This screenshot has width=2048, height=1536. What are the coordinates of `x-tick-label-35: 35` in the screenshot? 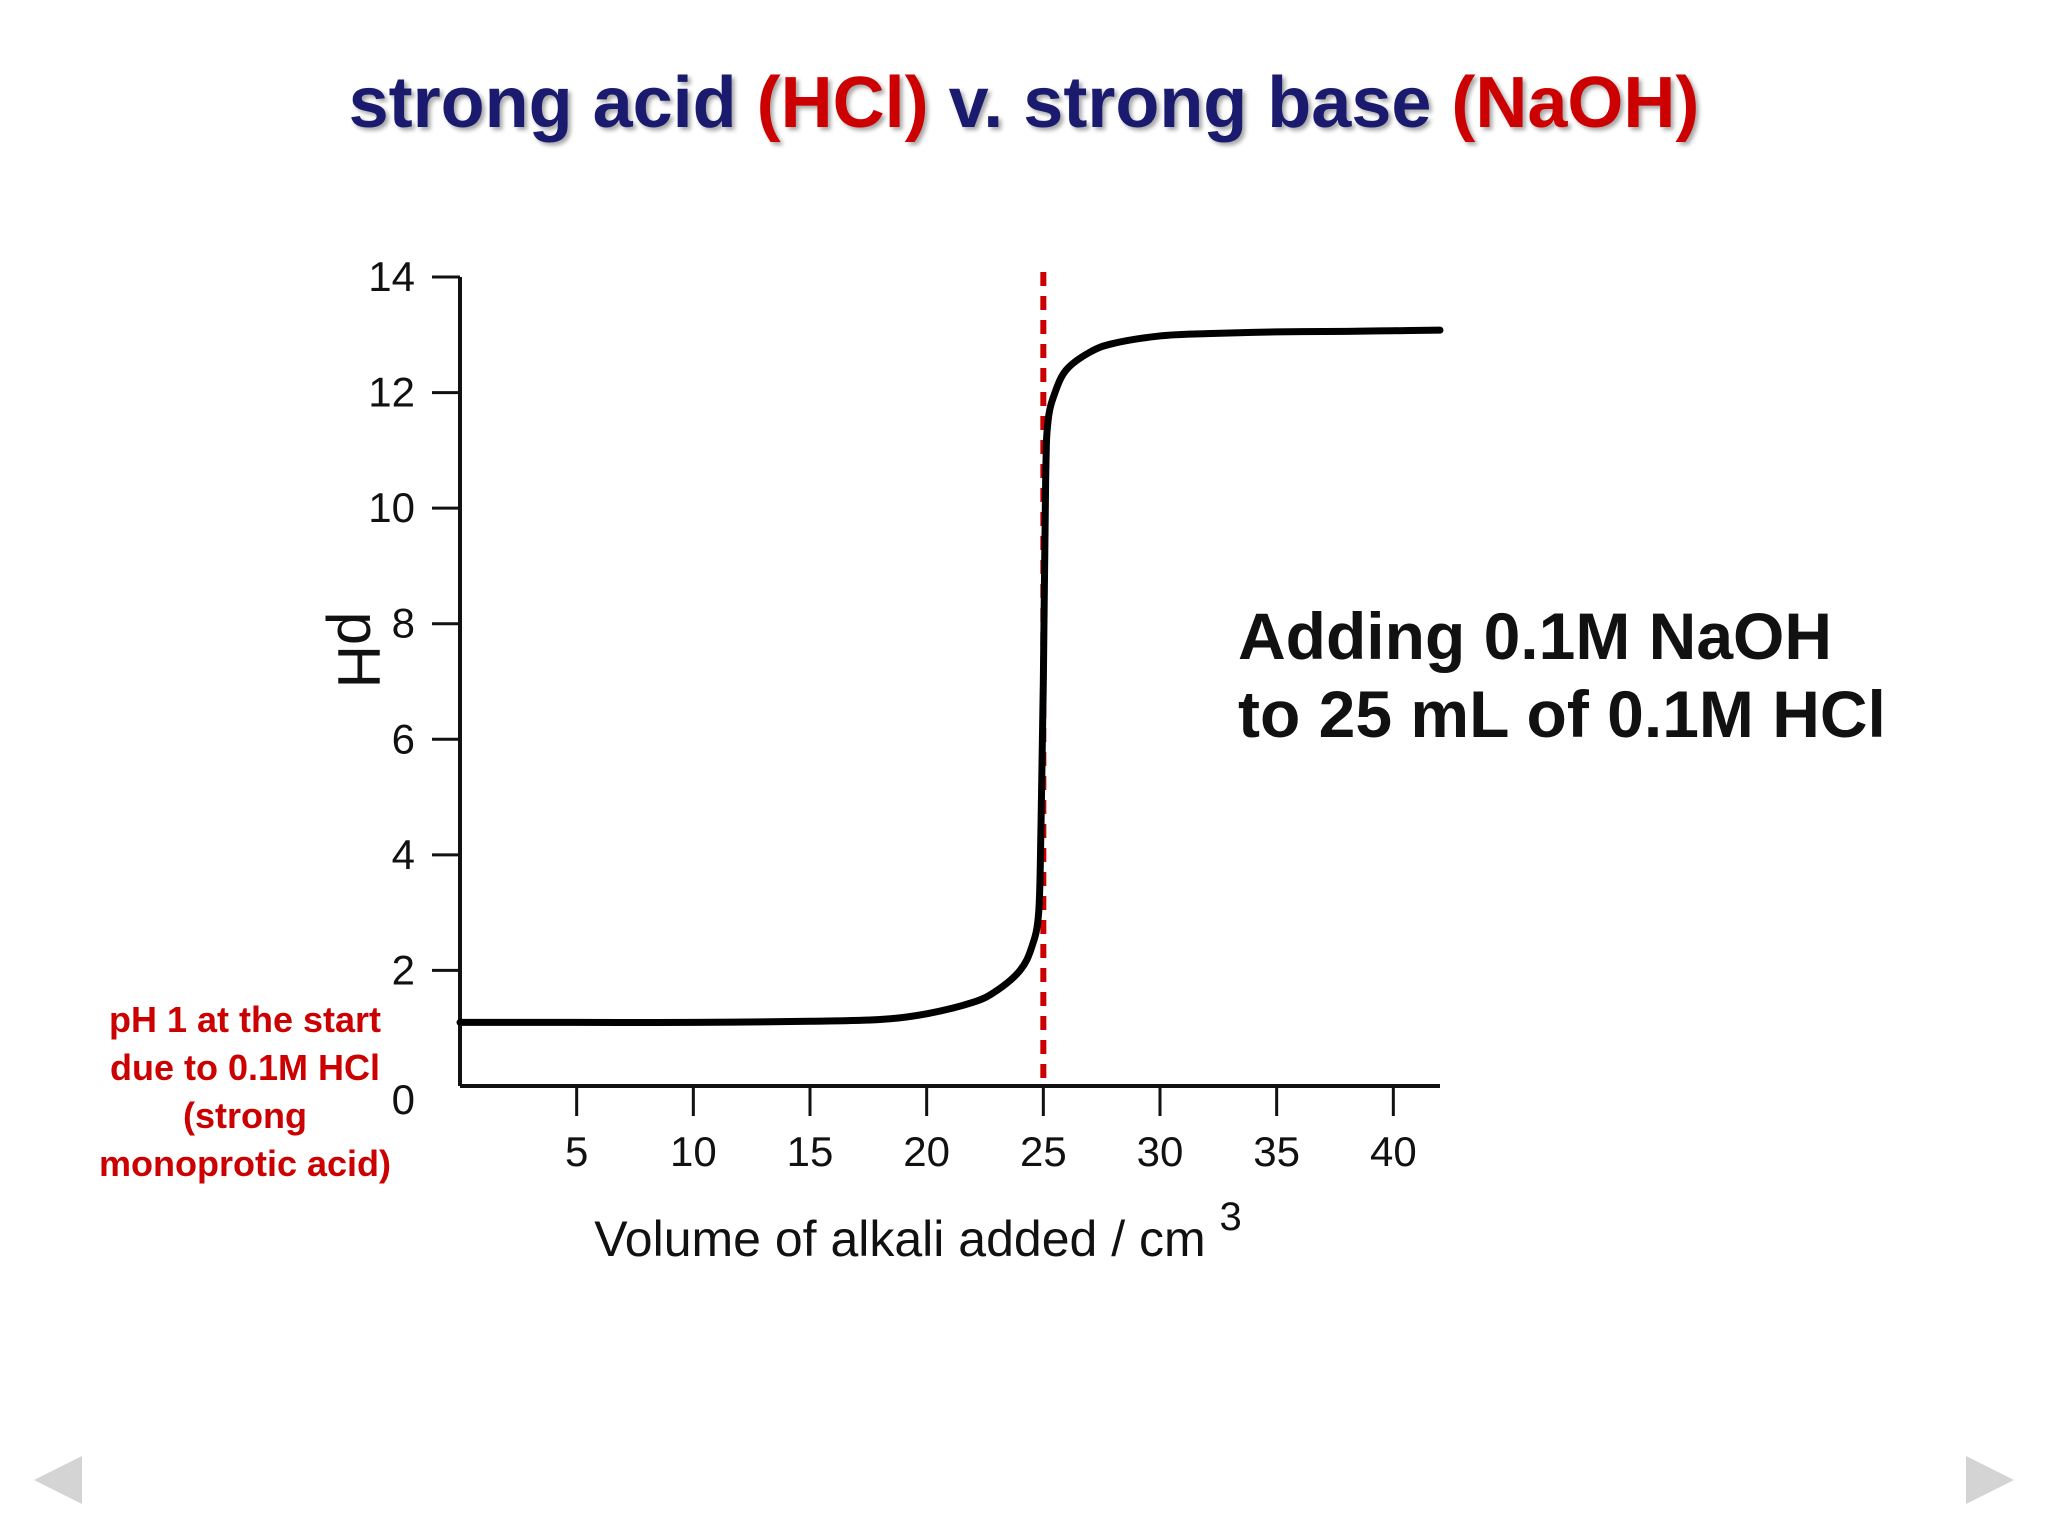 It's located at (1276, 1151).